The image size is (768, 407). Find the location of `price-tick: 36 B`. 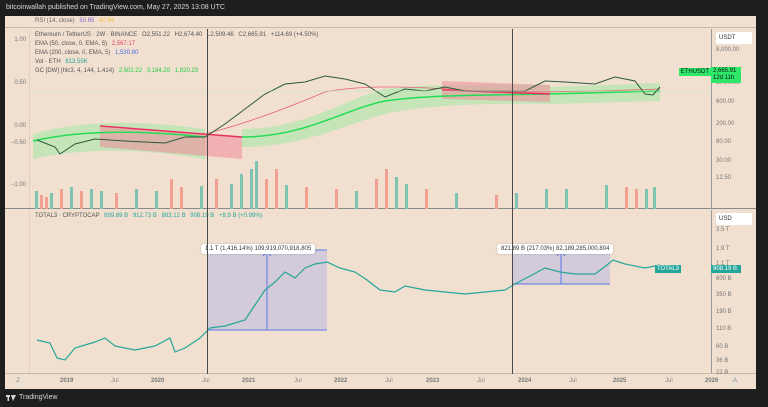

price-tick: 36 B is located at coordinates (722, 361).